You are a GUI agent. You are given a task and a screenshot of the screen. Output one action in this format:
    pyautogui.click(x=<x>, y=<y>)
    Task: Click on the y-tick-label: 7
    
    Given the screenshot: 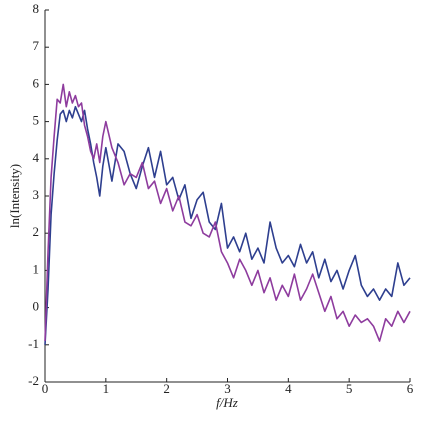 What is the action you would take?
    pyautogui.click(x=36, y=45)
    